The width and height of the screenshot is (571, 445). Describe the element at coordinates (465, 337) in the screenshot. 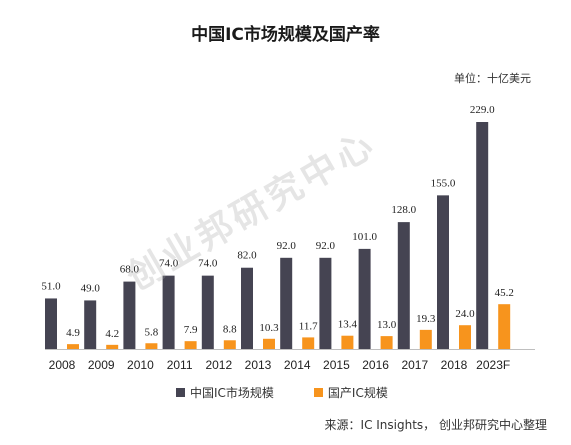

I see `bar-domestic-2018` at that location.